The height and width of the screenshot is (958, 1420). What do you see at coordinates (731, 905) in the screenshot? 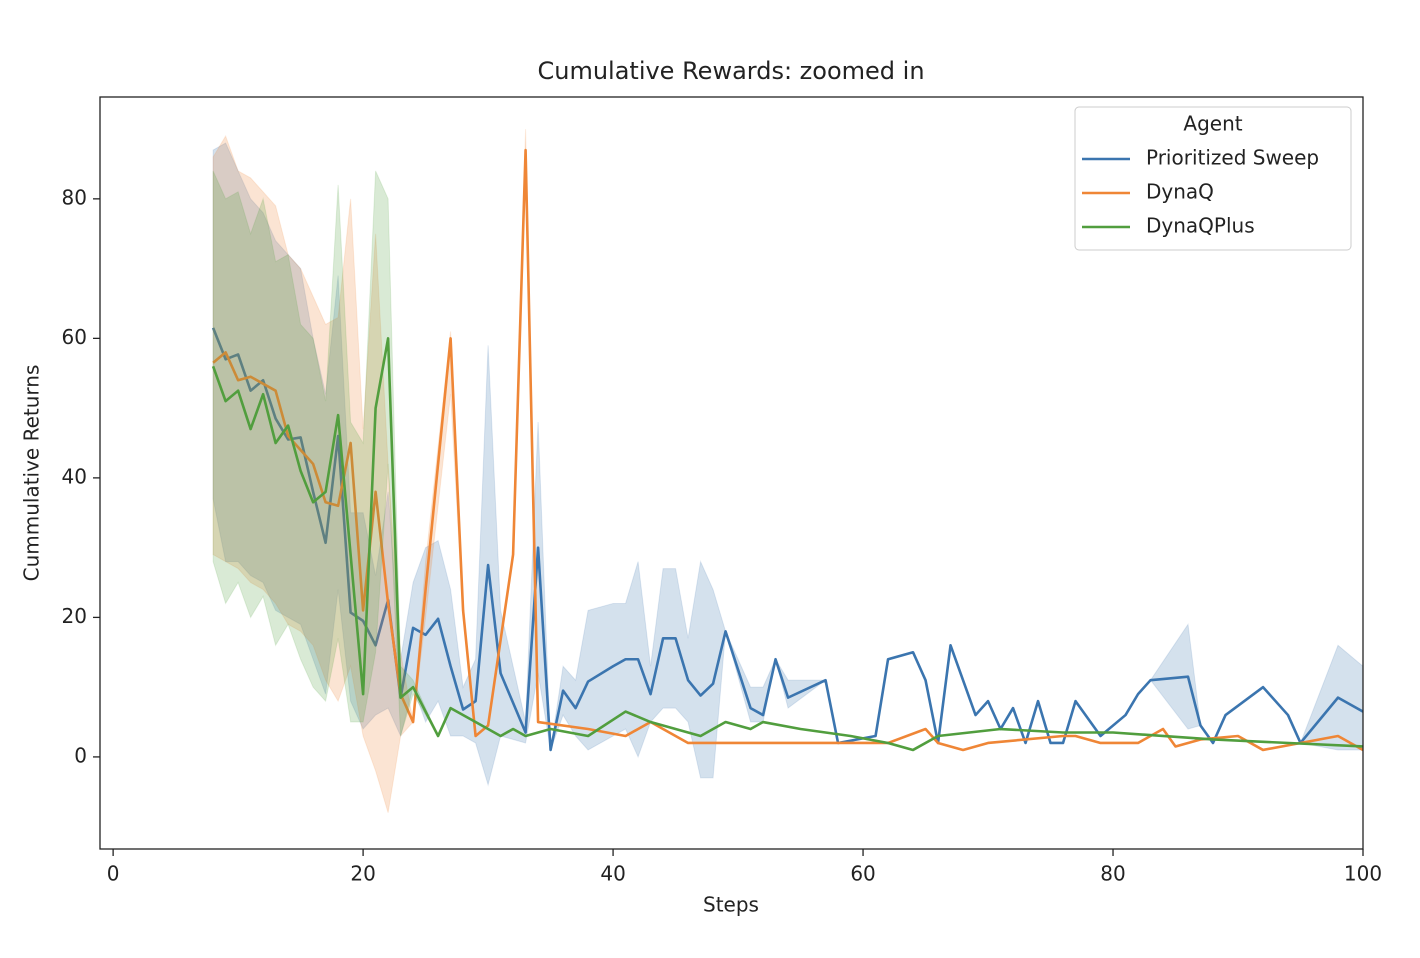
I see `x-axis-label: Steps` at bounding box center [731, 905].